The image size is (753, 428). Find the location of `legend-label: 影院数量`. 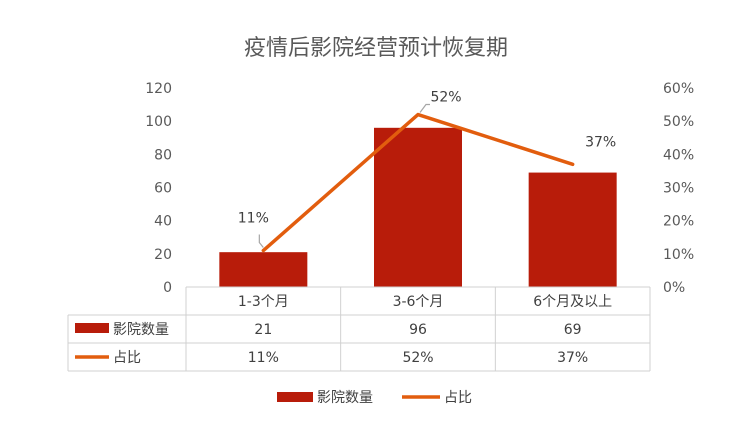

legend-label: 影院数量 is located at coordinates (345, 398).